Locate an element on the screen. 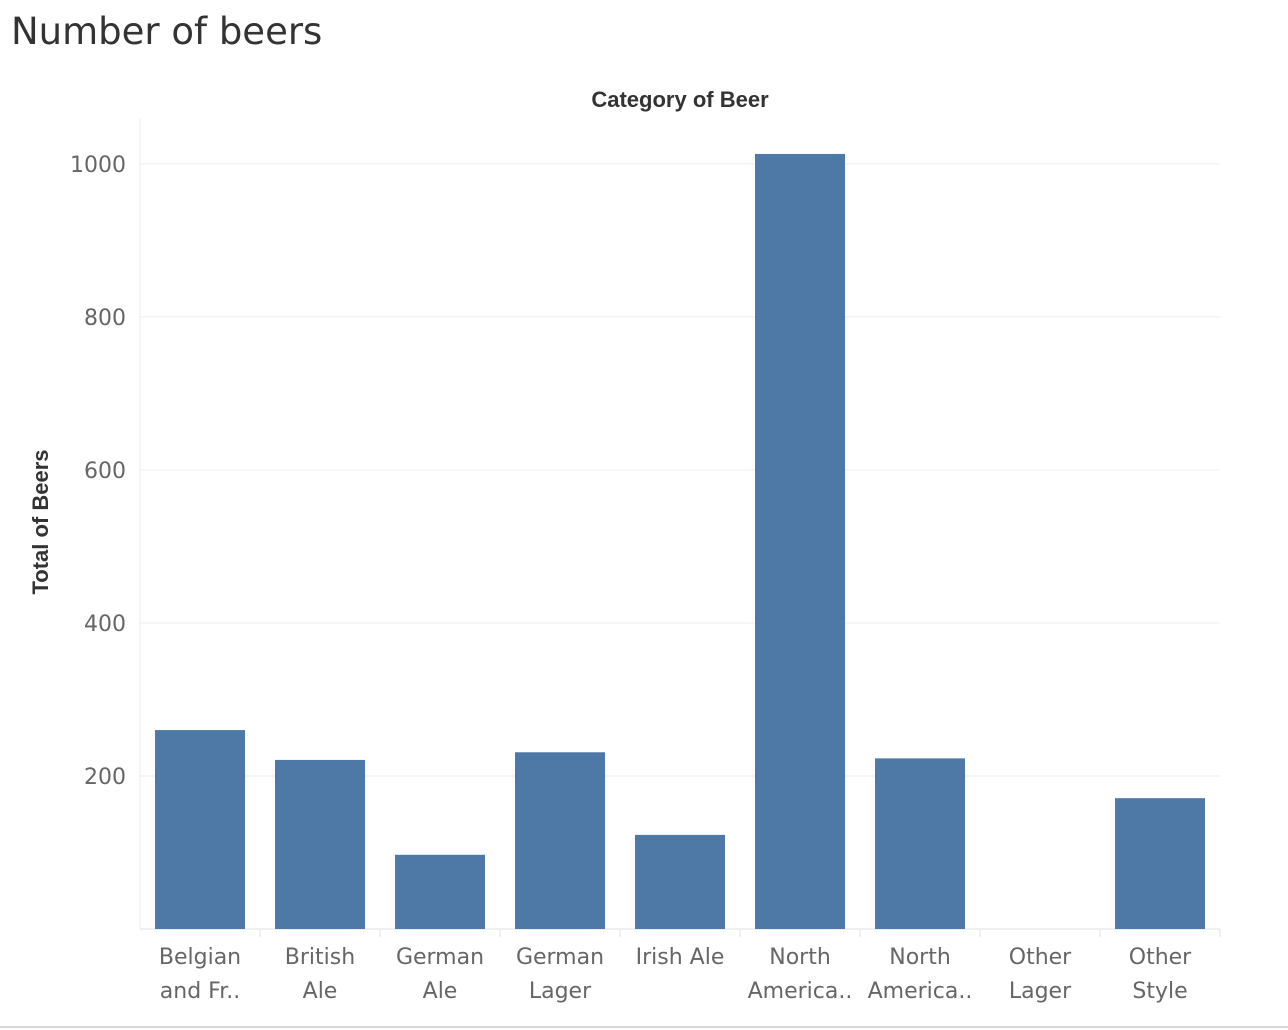 The height and width of the screenshot is (1030, 1288). x-tick-label: German Lager is located at coordinates (560, 974).